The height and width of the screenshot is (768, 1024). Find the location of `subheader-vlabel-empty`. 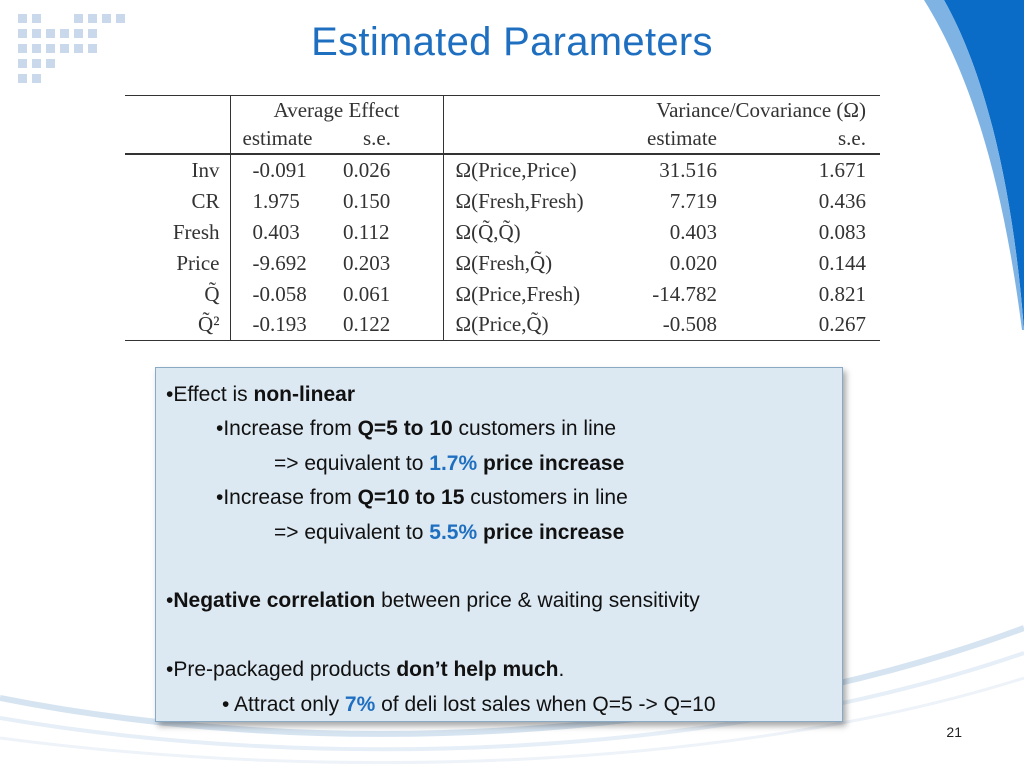

subheader-vlabel-empty is located at coordinates (530, 139).